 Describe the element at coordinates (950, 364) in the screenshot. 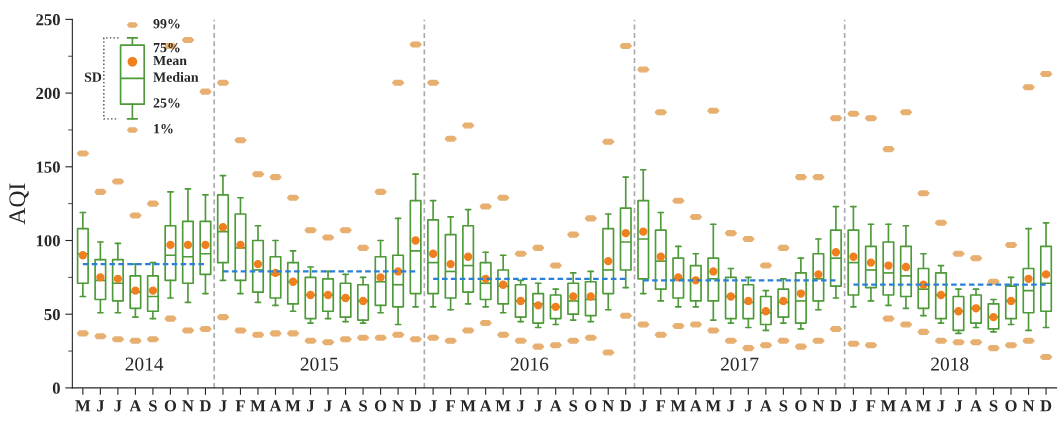

I see `annotation: 2018` at that location.